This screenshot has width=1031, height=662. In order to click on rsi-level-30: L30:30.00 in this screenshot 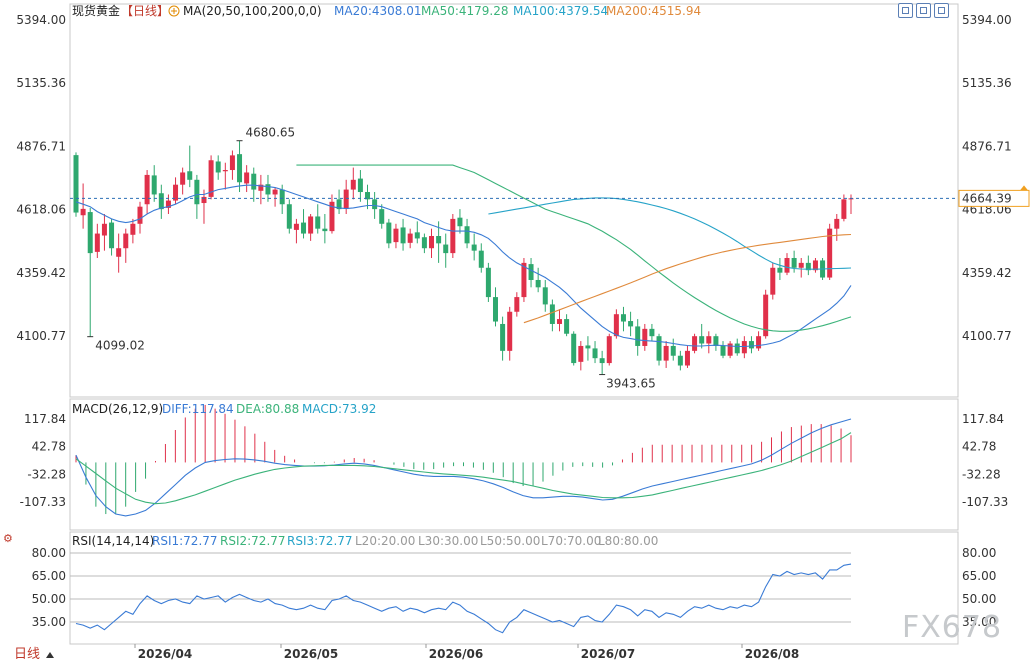, I will do `click(448, 541)`.